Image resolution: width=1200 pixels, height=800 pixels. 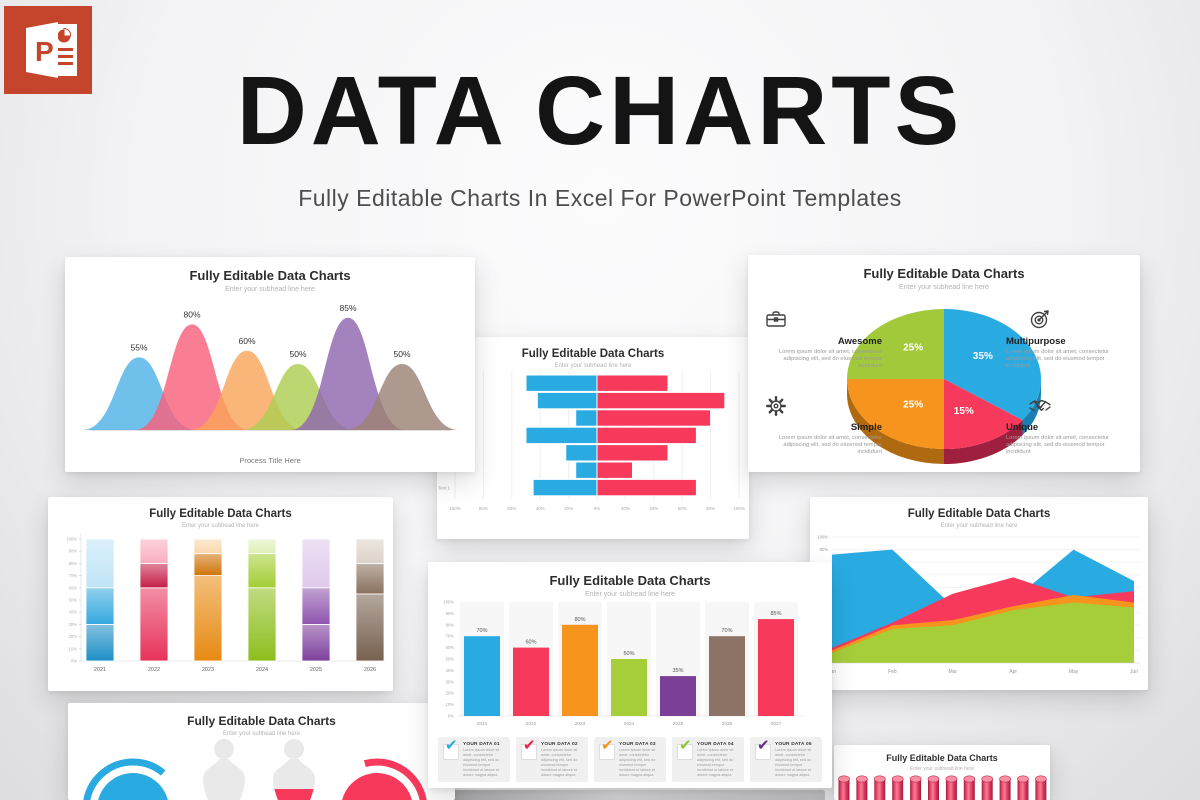 What do you see at coordinates (1036, 341) in the screenshot?
I see `callout-title: Multipurpose` at bounding box center [1036, 341].